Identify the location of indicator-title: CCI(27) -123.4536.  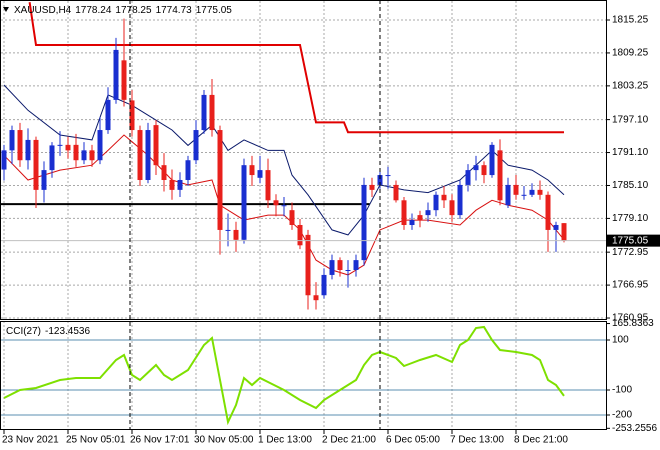
(48, 331).